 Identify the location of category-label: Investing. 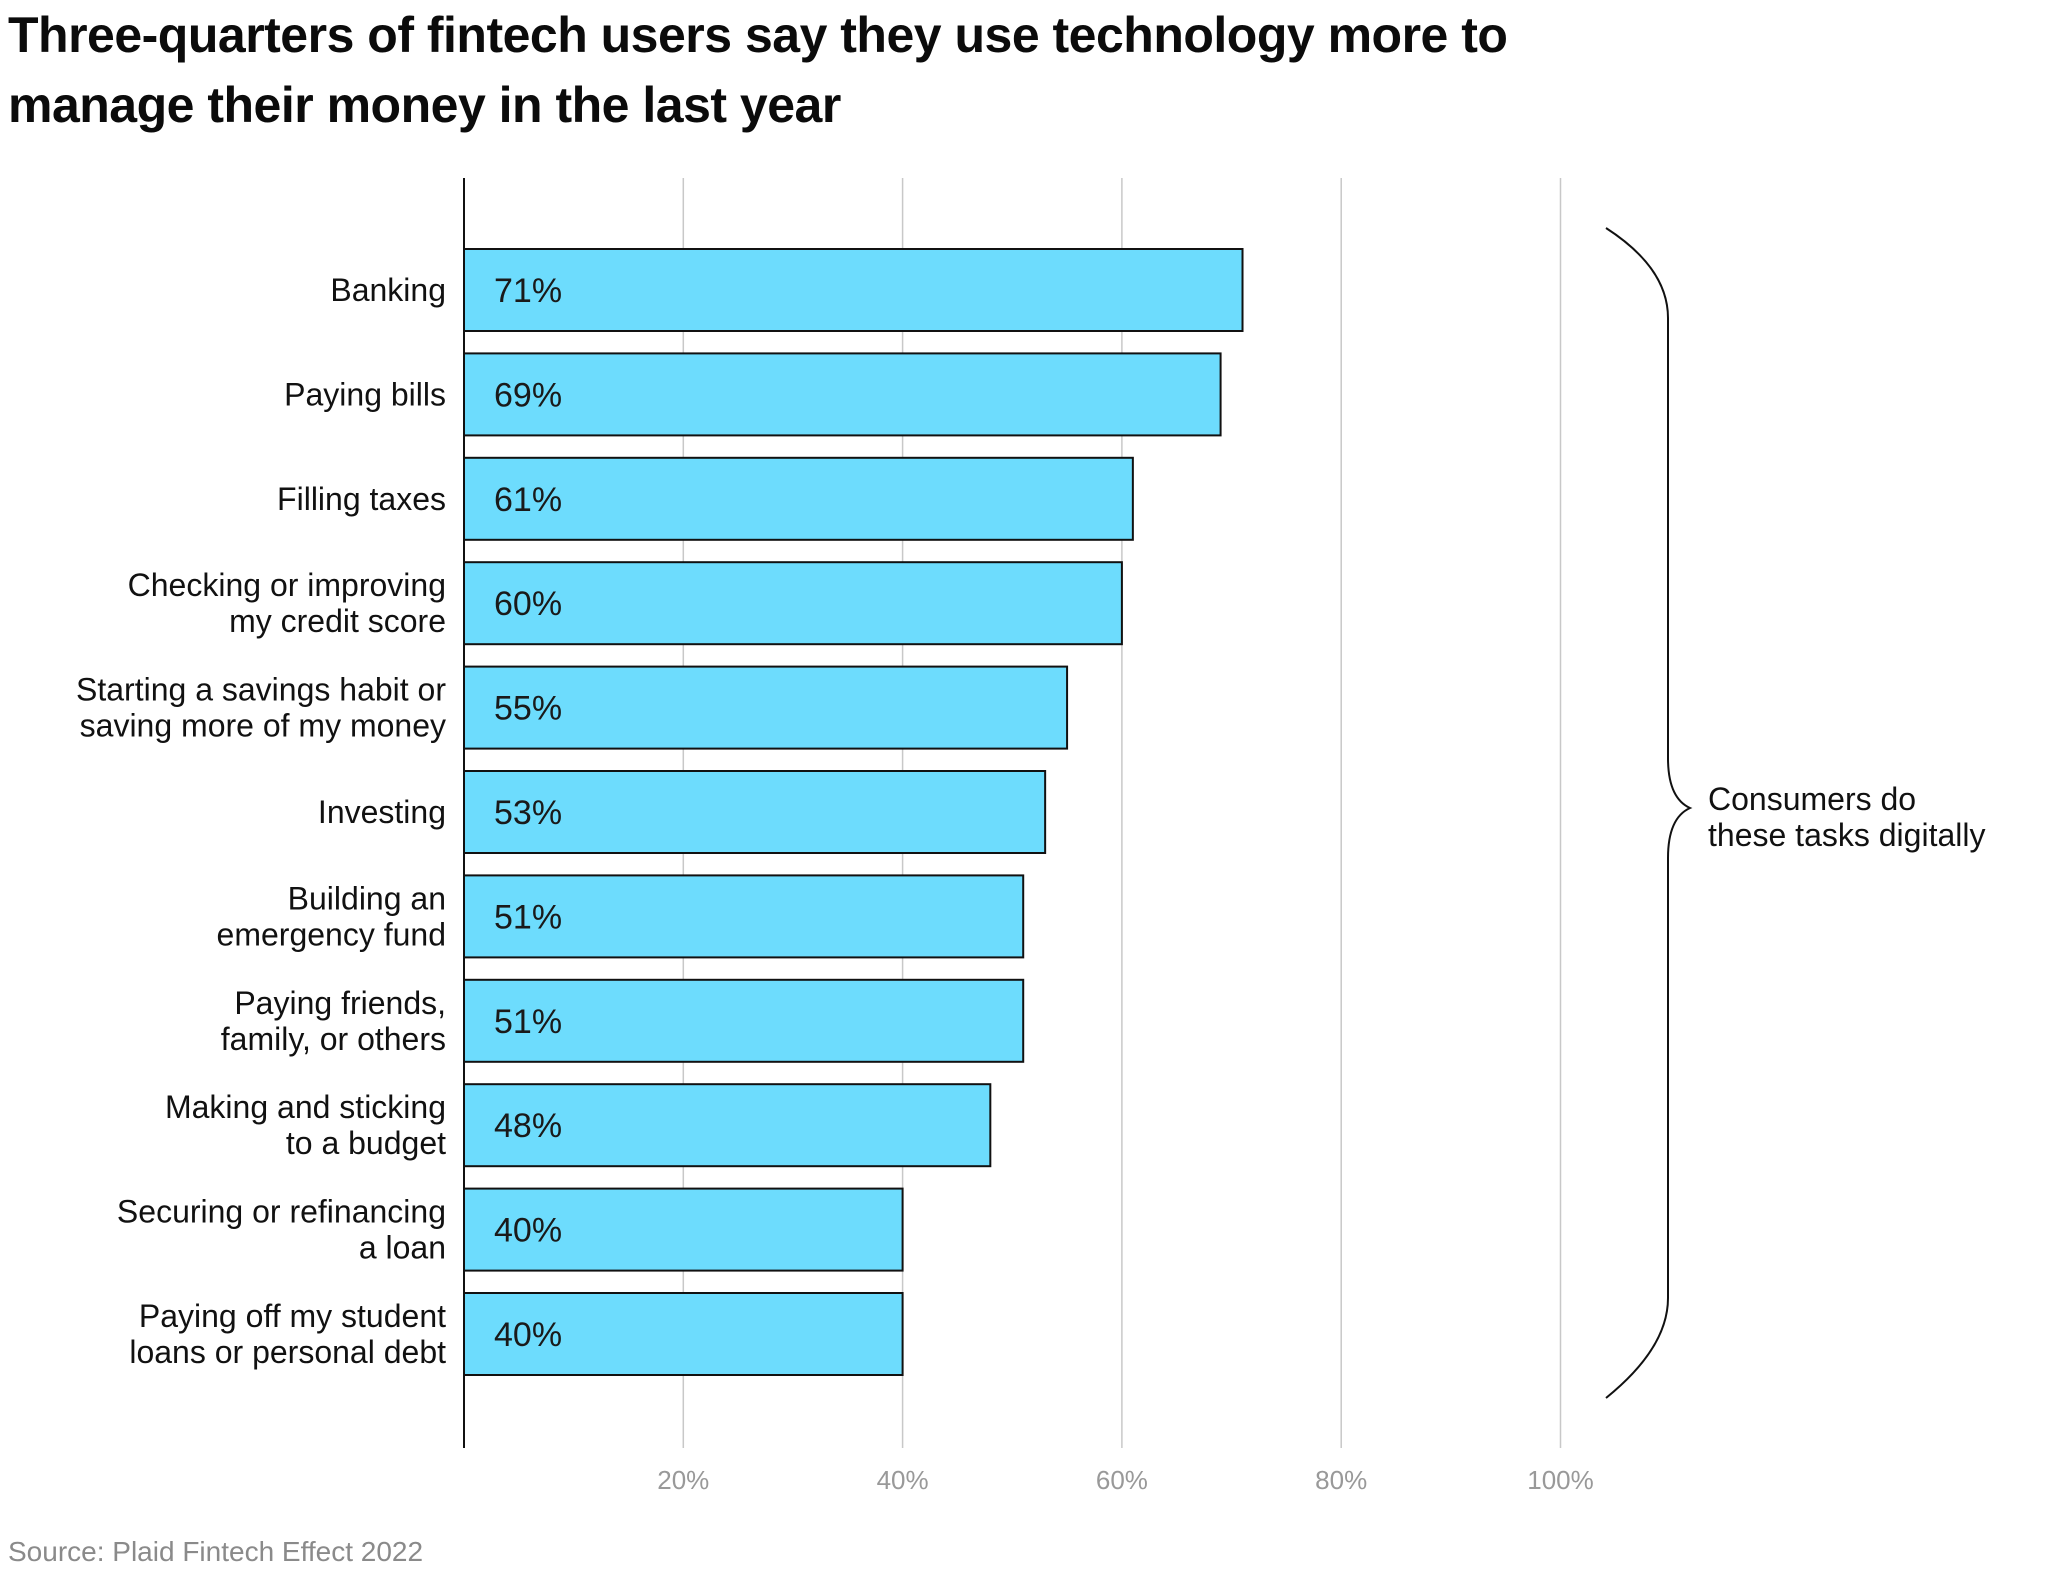
(382, 812).